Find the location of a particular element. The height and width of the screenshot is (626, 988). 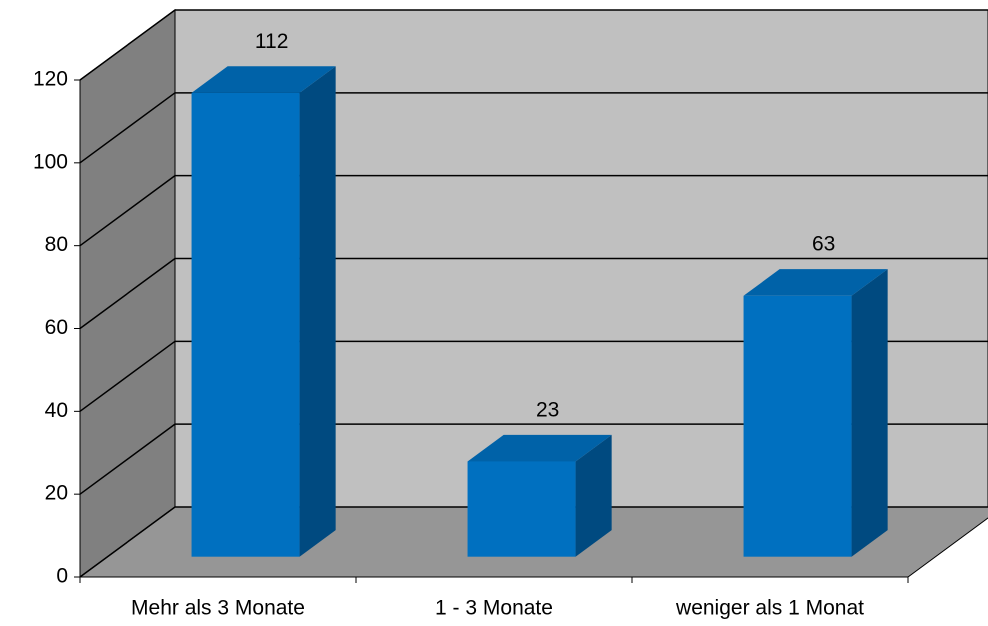

value-label: 112 is located at coordinates (271, 41).